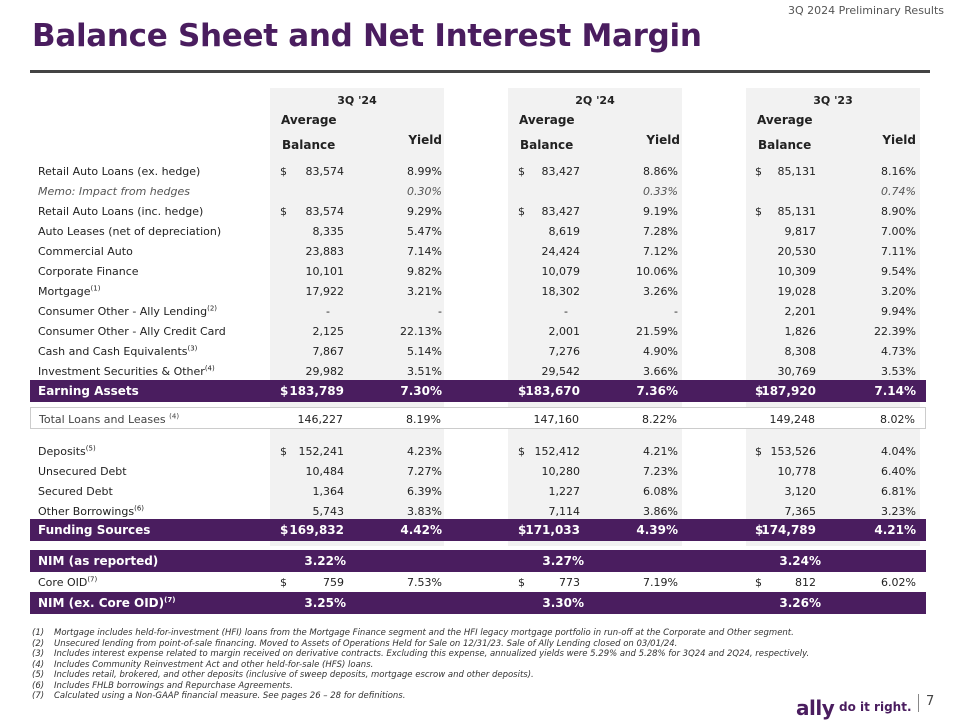 The image size is (960, 720). What do you see at coordinates (561, 171) in the screenshot?
I see `balance-cell: 83,427` at bounding box center [561, 171].